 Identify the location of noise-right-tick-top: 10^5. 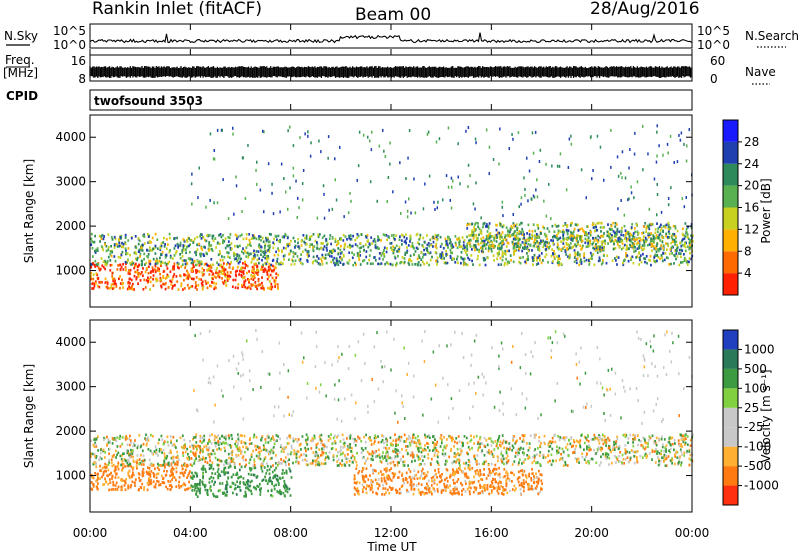
(713, 31).